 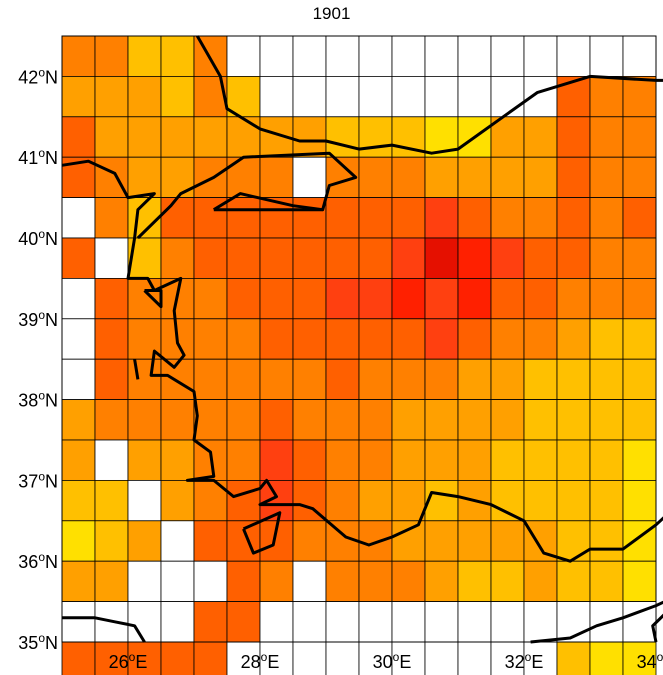 What do you see at coordinates (392, 661) in the screenshot?
I see `tick-label: 30oE` at bounding box center [392, 661].